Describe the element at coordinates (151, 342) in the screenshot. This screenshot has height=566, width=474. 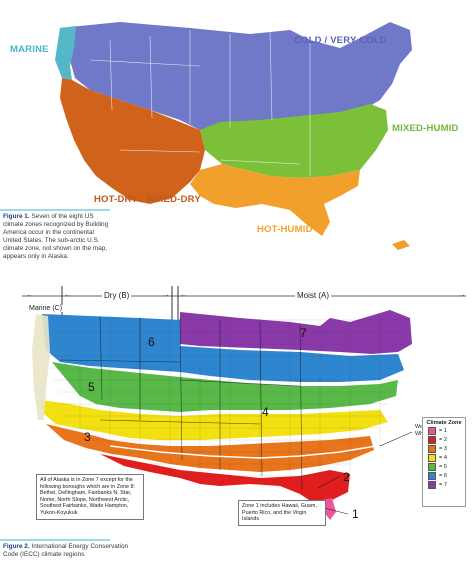
I see `zone-number-6: 6` at that location.